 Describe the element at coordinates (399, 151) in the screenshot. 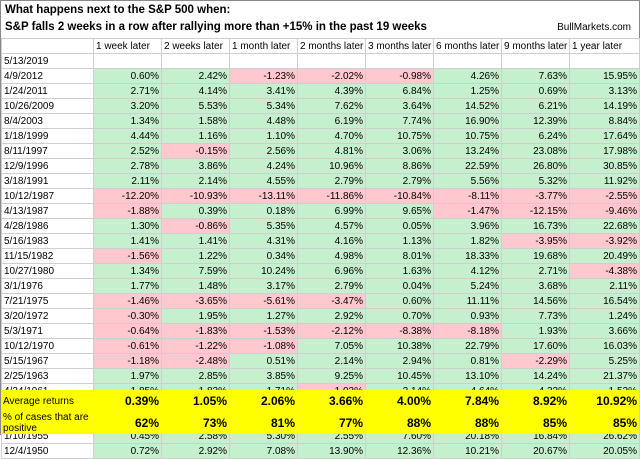

I see `return-cell: 3.06%` at that location.